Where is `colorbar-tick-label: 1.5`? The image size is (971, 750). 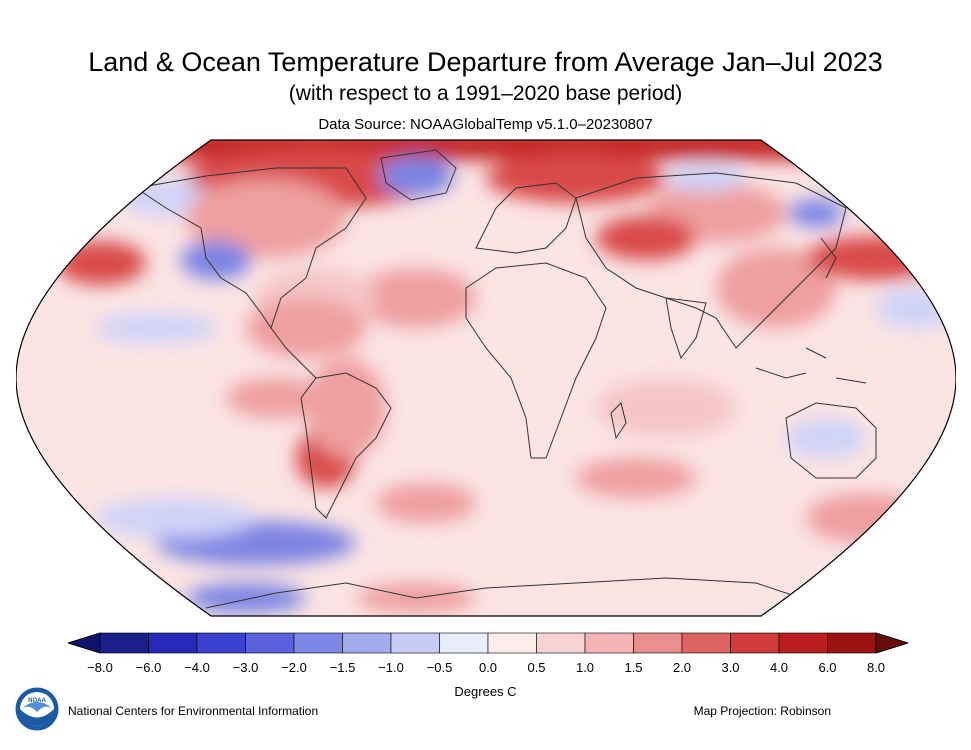
colorbar-tick-label: 1.5 is located at coordinates (633, 667).